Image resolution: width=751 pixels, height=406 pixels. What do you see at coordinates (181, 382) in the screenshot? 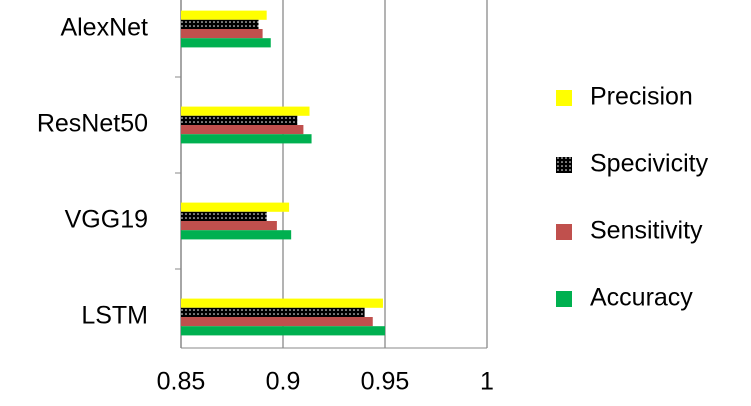
I see `x-tick-label: 0.85` at bounding box center [181, 382].